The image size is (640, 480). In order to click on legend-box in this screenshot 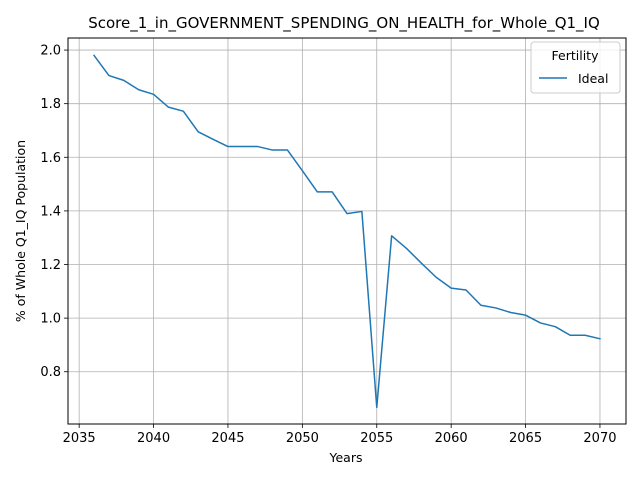, I will do `click(575, 67)`.